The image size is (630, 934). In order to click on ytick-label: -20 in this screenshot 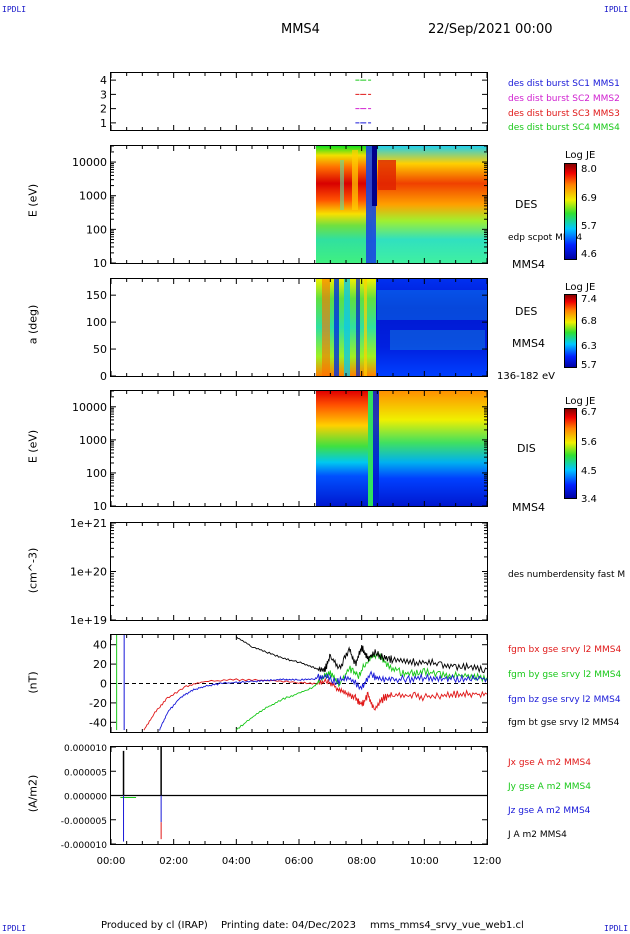, I will do `click(98, 703)`.